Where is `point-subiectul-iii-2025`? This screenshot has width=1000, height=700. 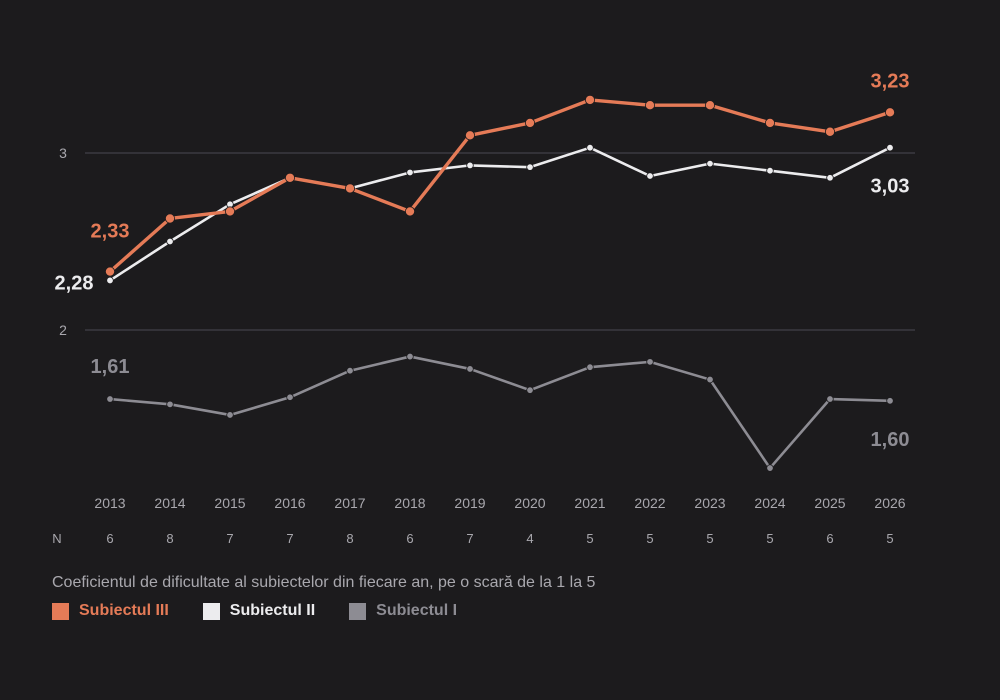 point-subiectul-iii-2025 is located at coordinates (830, 131).